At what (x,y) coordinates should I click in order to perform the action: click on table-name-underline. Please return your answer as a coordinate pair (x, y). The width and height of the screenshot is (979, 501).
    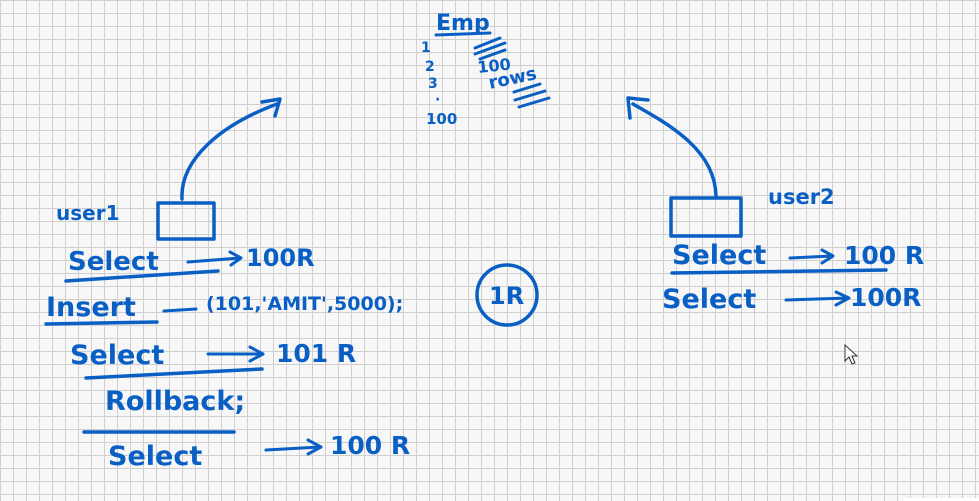
    Looking at the image, I should click on (463, 34).